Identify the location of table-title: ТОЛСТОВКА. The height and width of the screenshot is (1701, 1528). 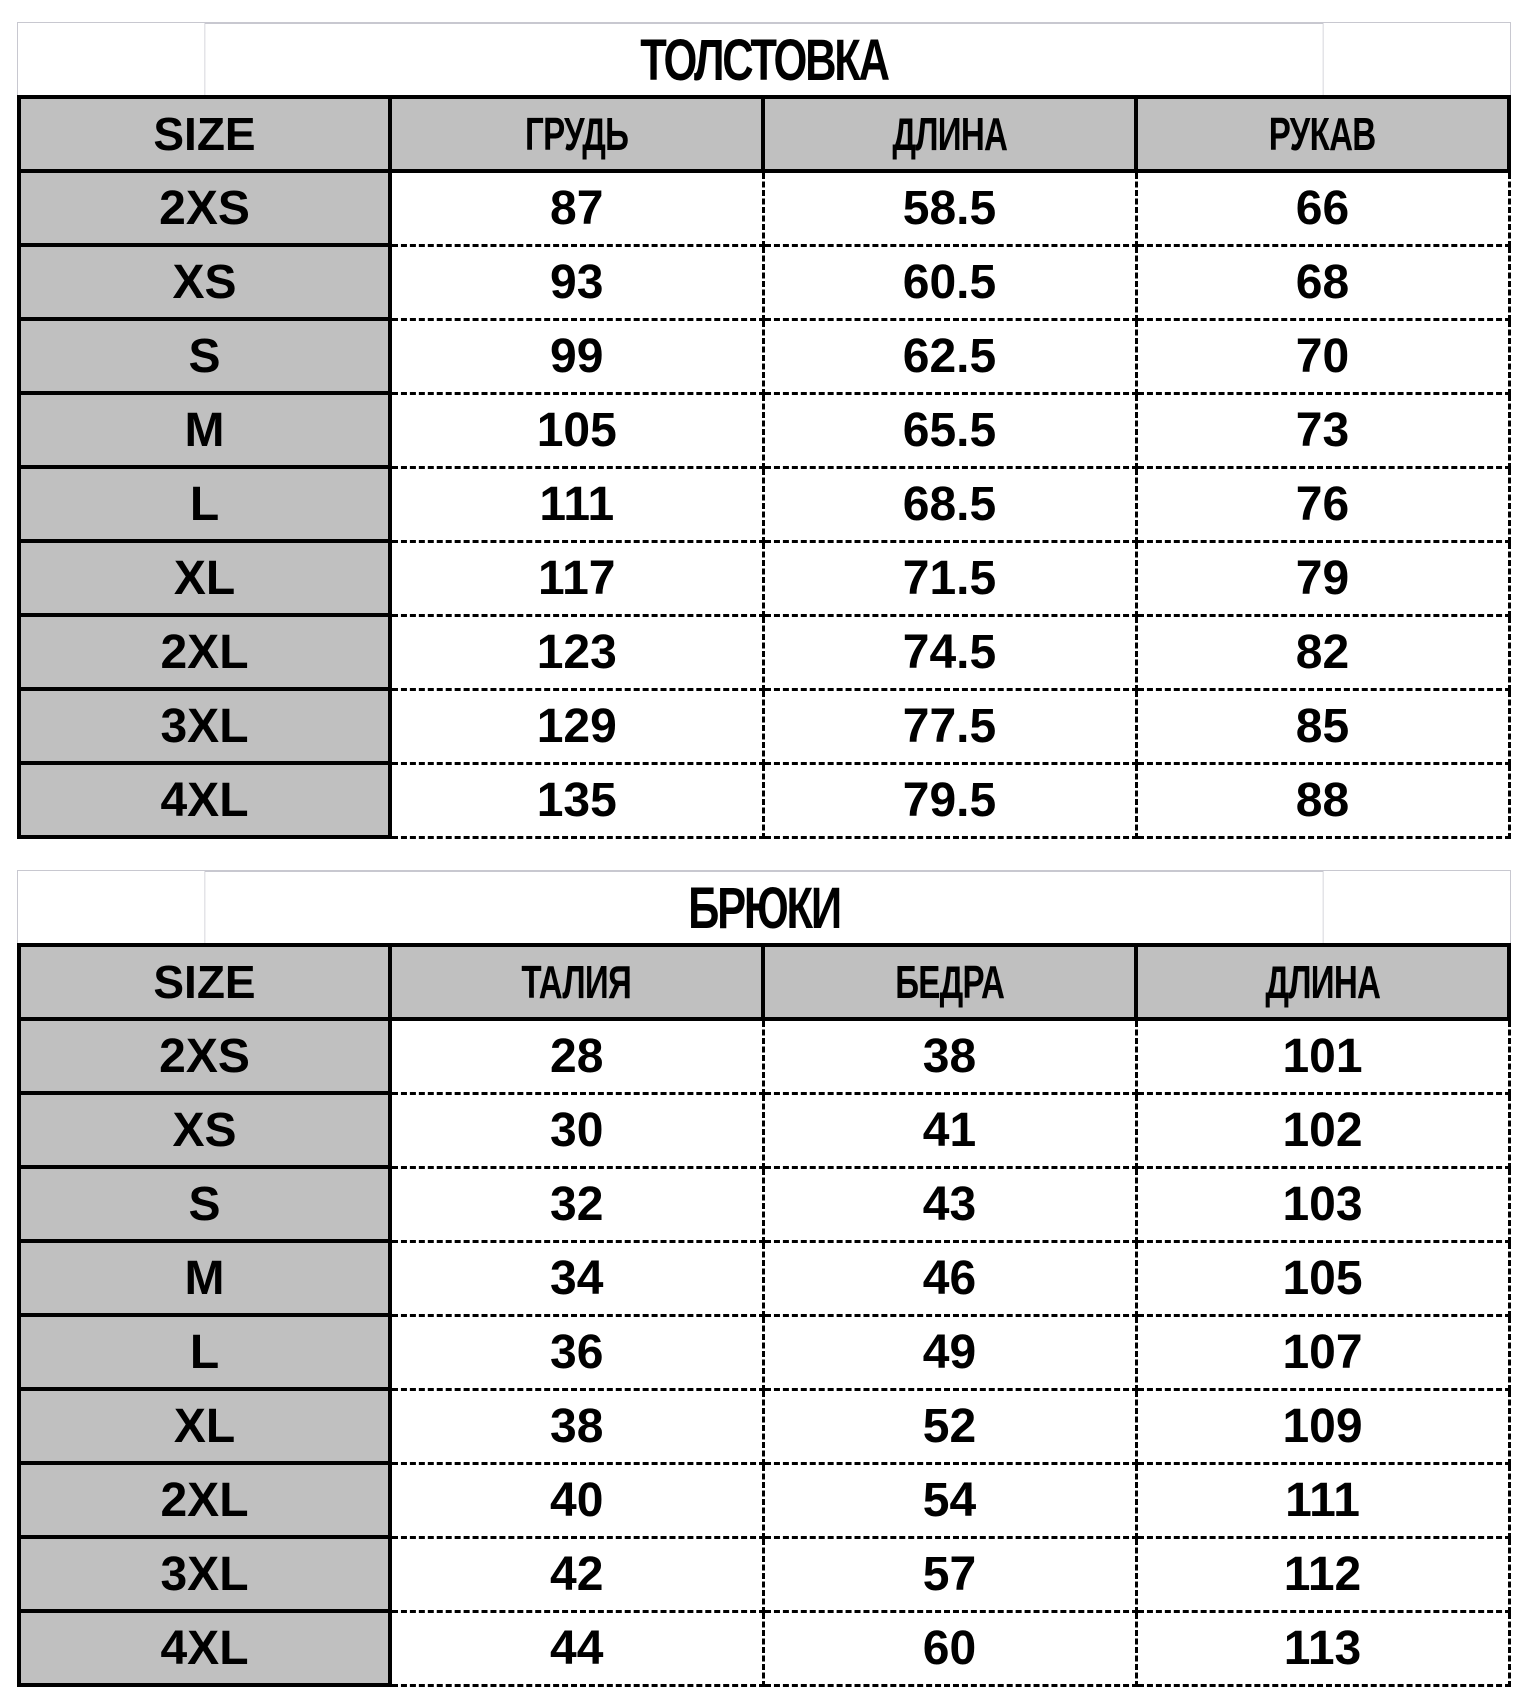
(764, 59).